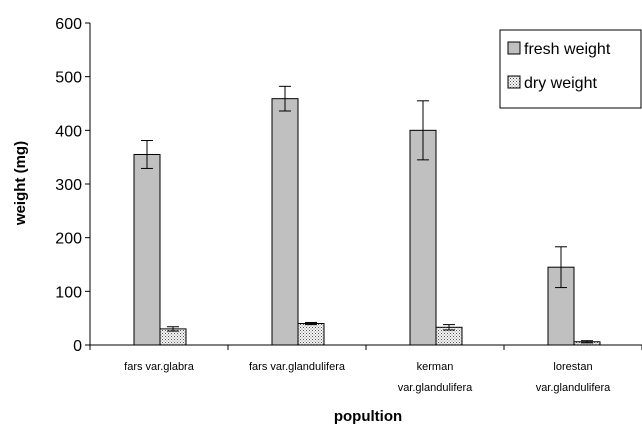 Image resolution: width=642 pixels, height=429 pixels. I want to click on x-category-label: kerman, so click(435, 367).